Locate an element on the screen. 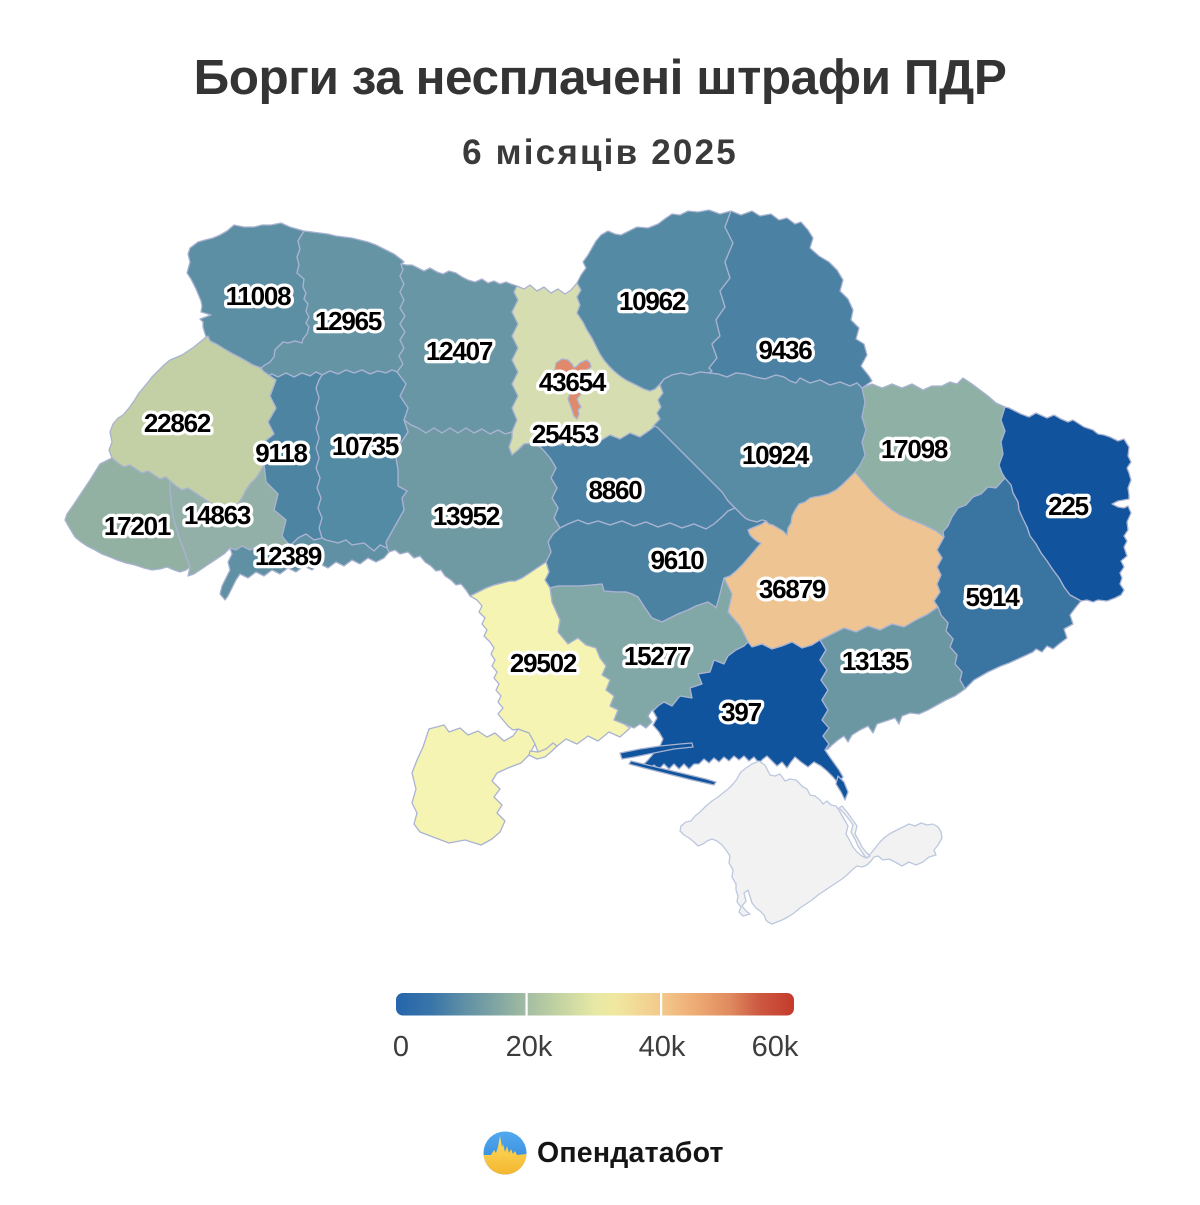 This screenshot has width=1200, height=1205. svg-text: 10962 is located at coordinates (652, 301).